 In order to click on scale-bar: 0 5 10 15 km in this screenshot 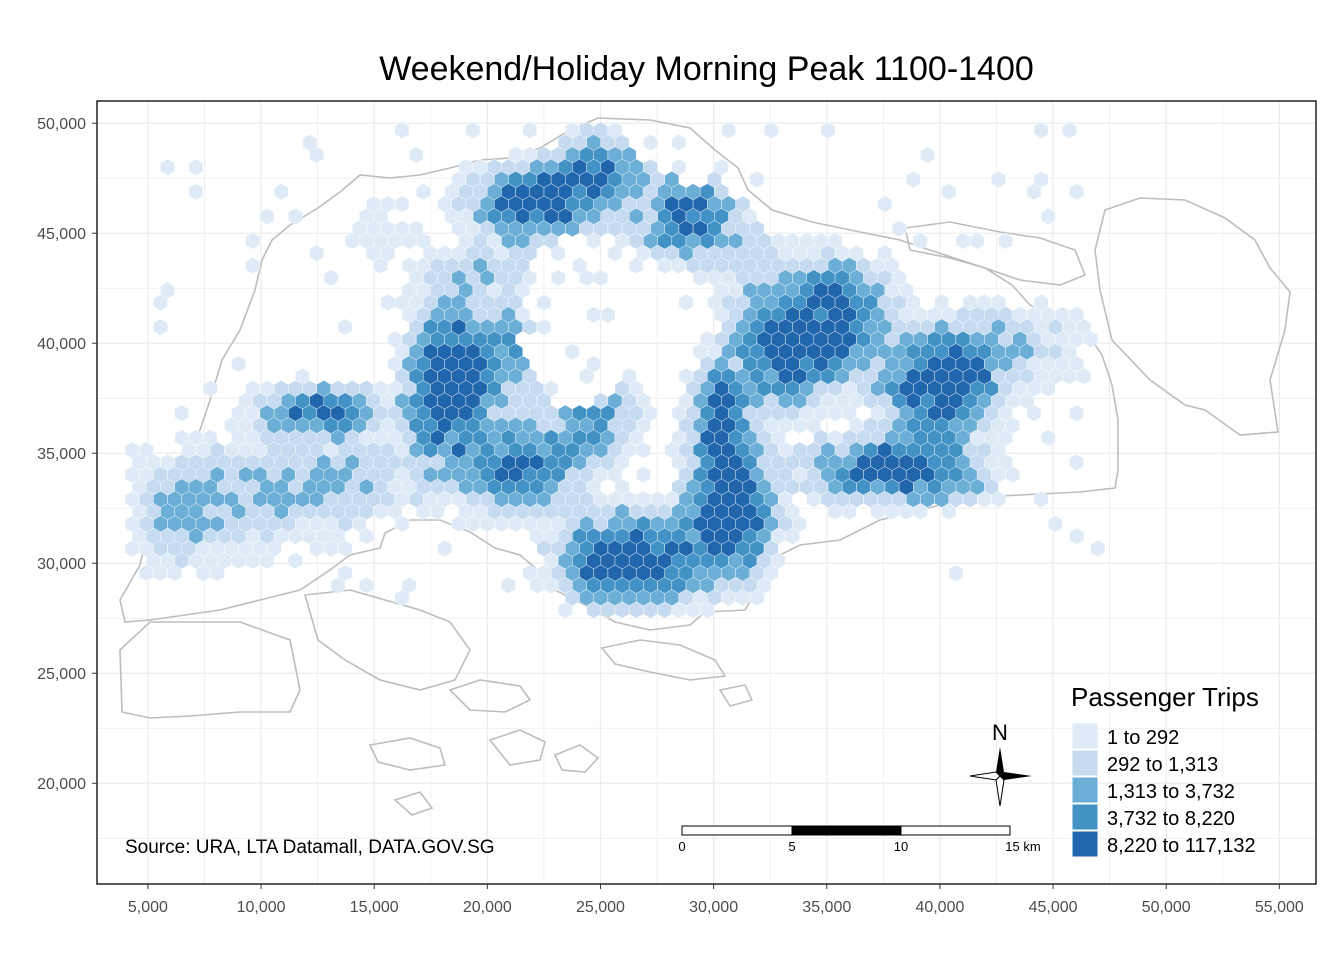, I will do `click(859, 839)`.